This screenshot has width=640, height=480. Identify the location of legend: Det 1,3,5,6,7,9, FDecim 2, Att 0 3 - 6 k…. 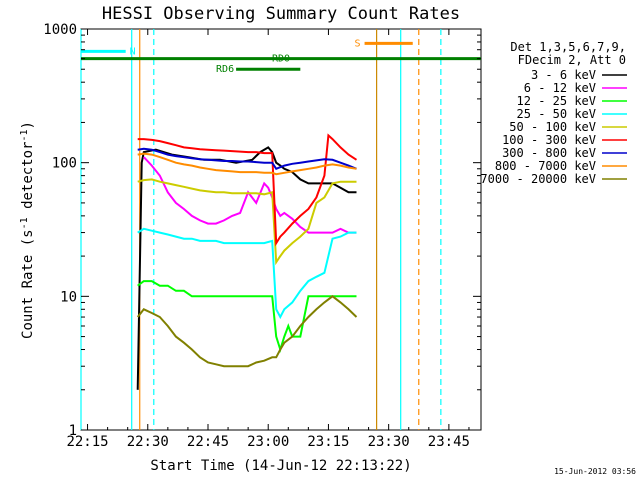
(553, 113).